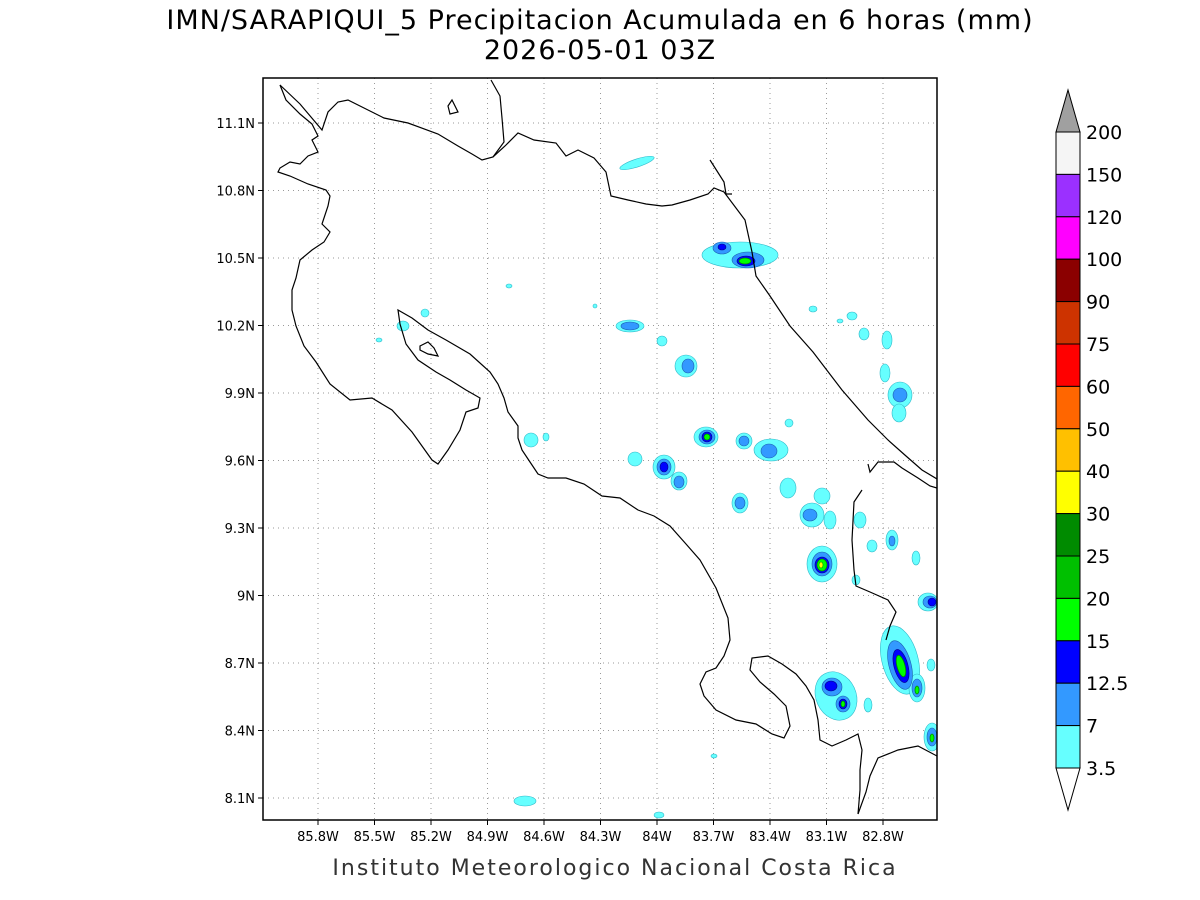 This screenshot has height=900, width=1200. What do you see at coordinates (657, 837) in the screenshot?
I see `x-tick-label: 84W` at bounding box center [657, 837].